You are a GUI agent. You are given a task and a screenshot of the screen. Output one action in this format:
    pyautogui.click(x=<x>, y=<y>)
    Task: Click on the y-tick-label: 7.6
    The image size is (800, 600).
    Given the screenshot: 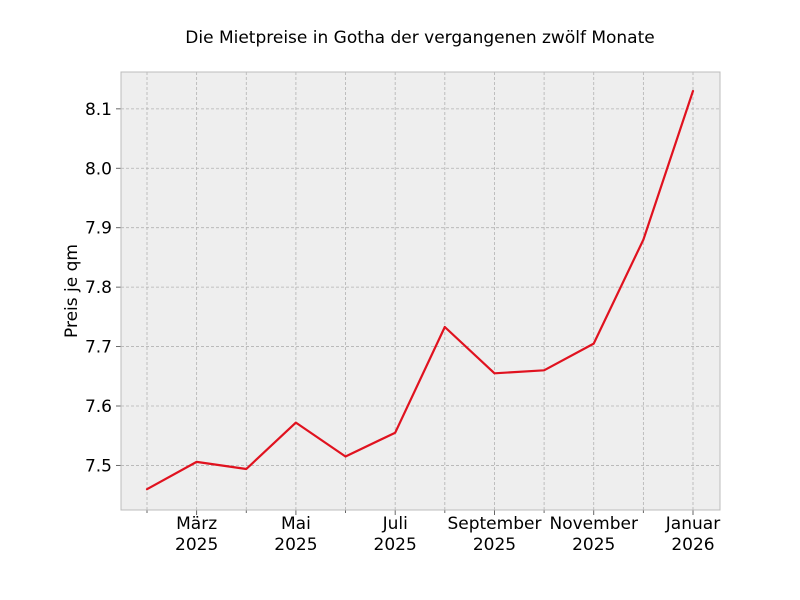 What is the action you would take?
    pyautogui.click(x=98, y=407)
    